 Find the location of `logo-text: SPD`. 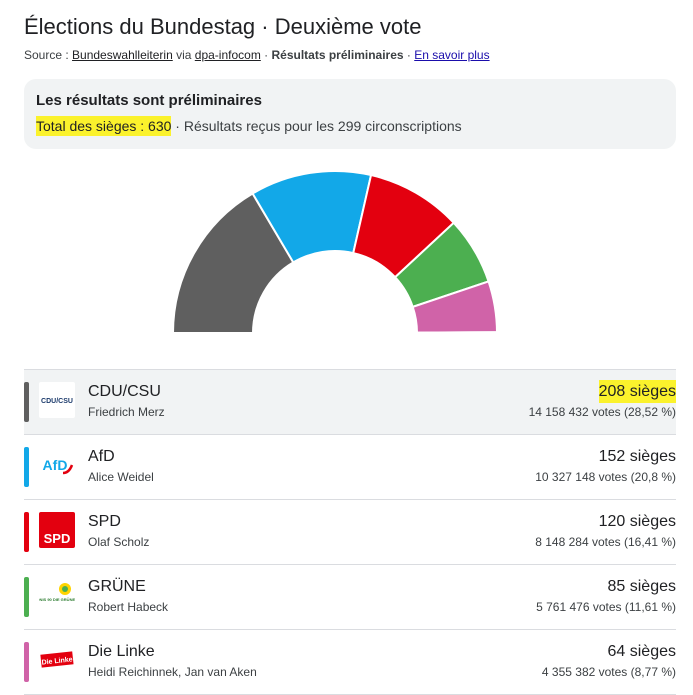

logo-text: SPD is located at coordinates (57, 538).